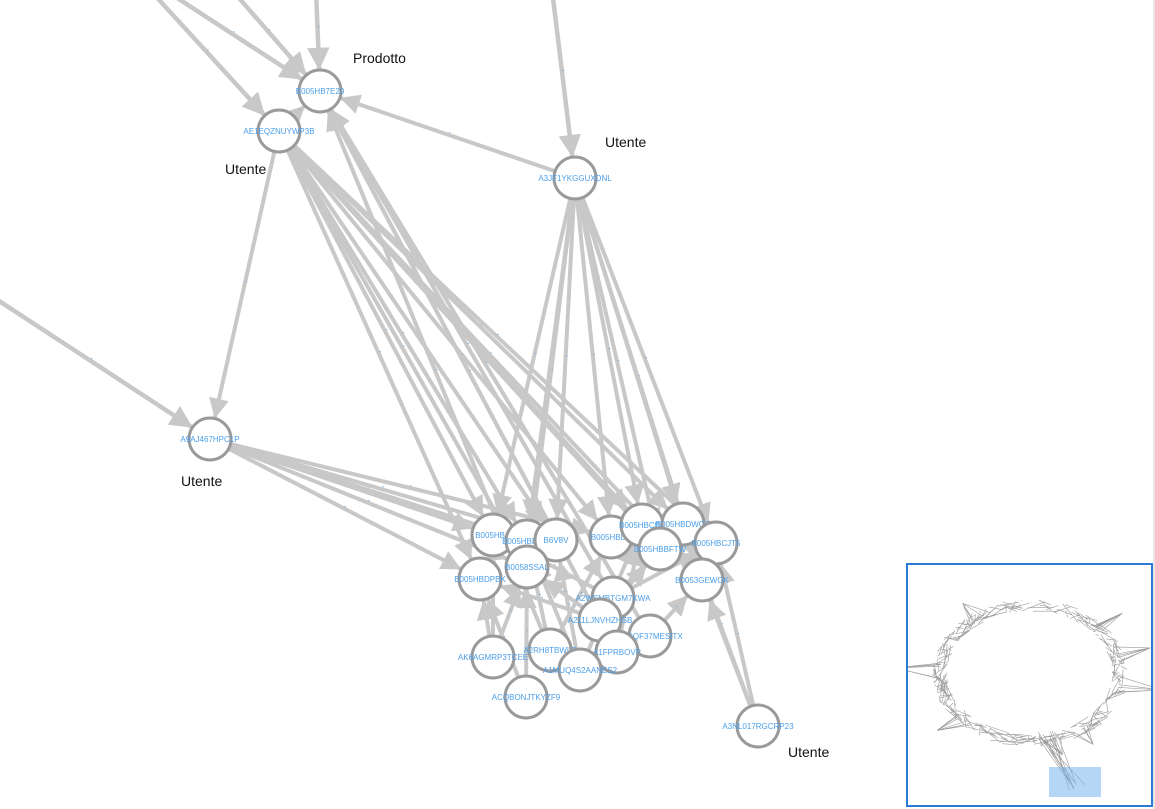  Describe the element at coordinates (613, 598) in the screenshot. I see `node-label: A2WSMBTGM7KWA` at that location.